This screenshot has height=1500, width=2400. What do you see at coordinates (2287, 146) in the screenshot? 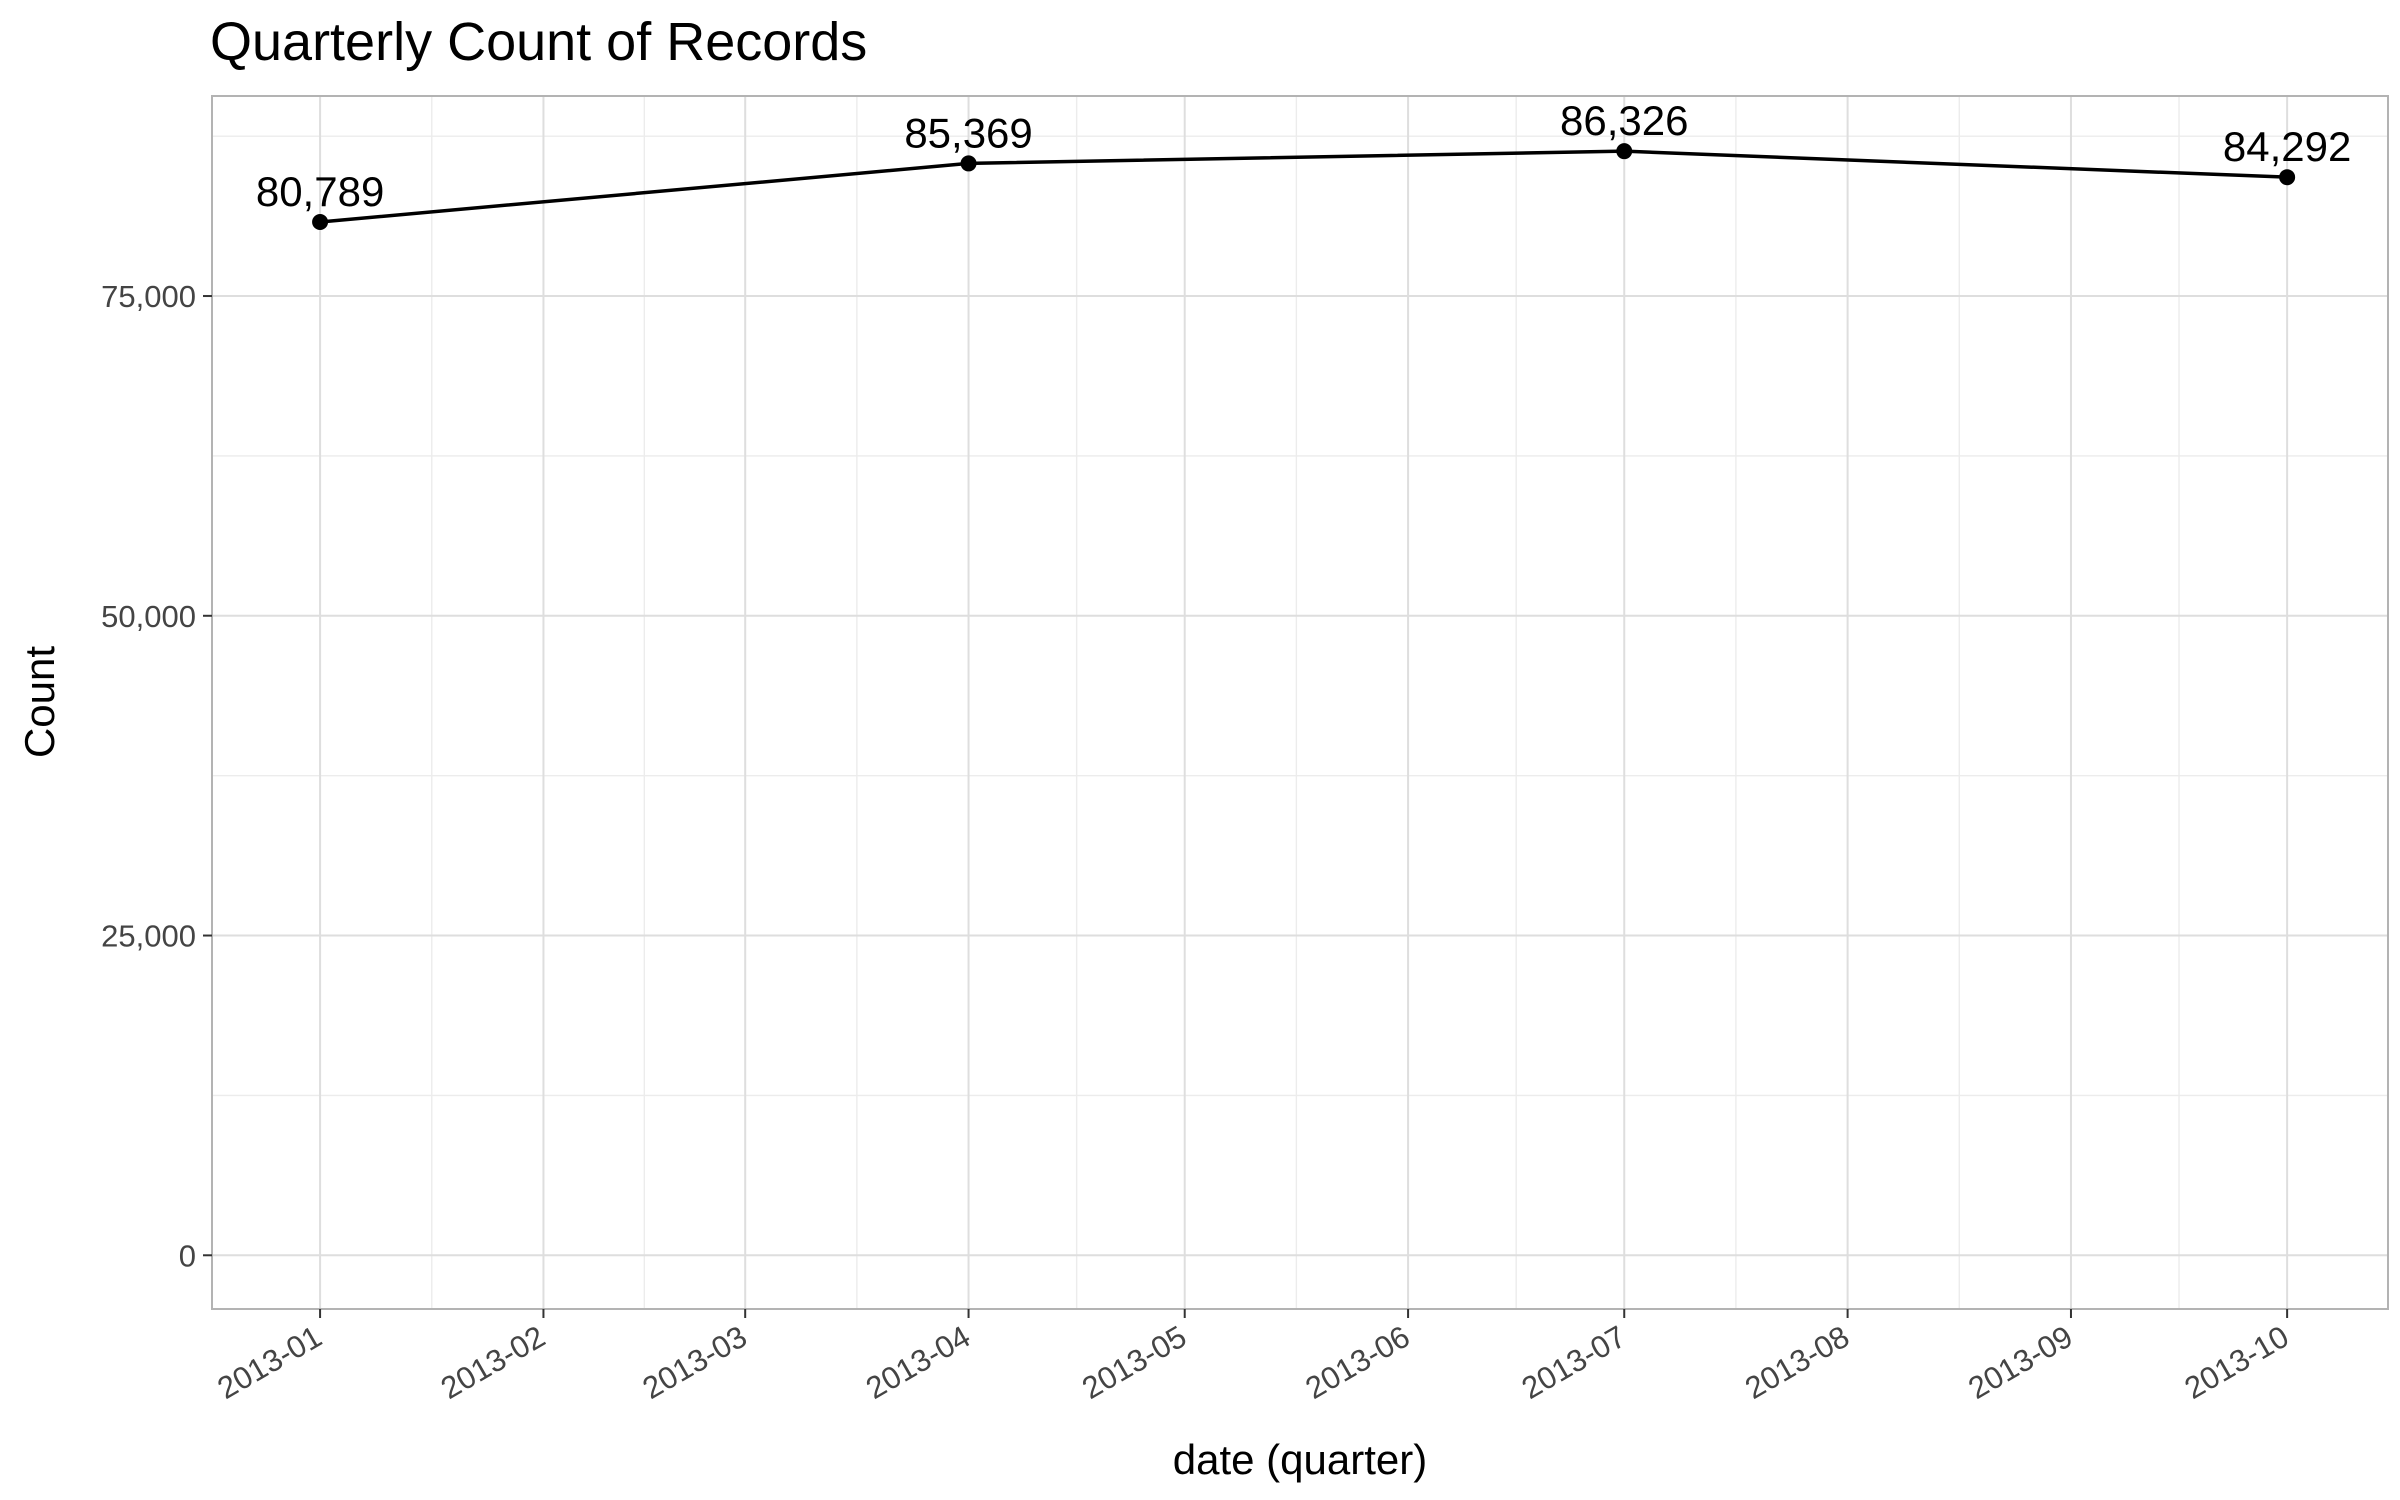
I see `data-label: 84,292` at bounding box center [2287, 146].